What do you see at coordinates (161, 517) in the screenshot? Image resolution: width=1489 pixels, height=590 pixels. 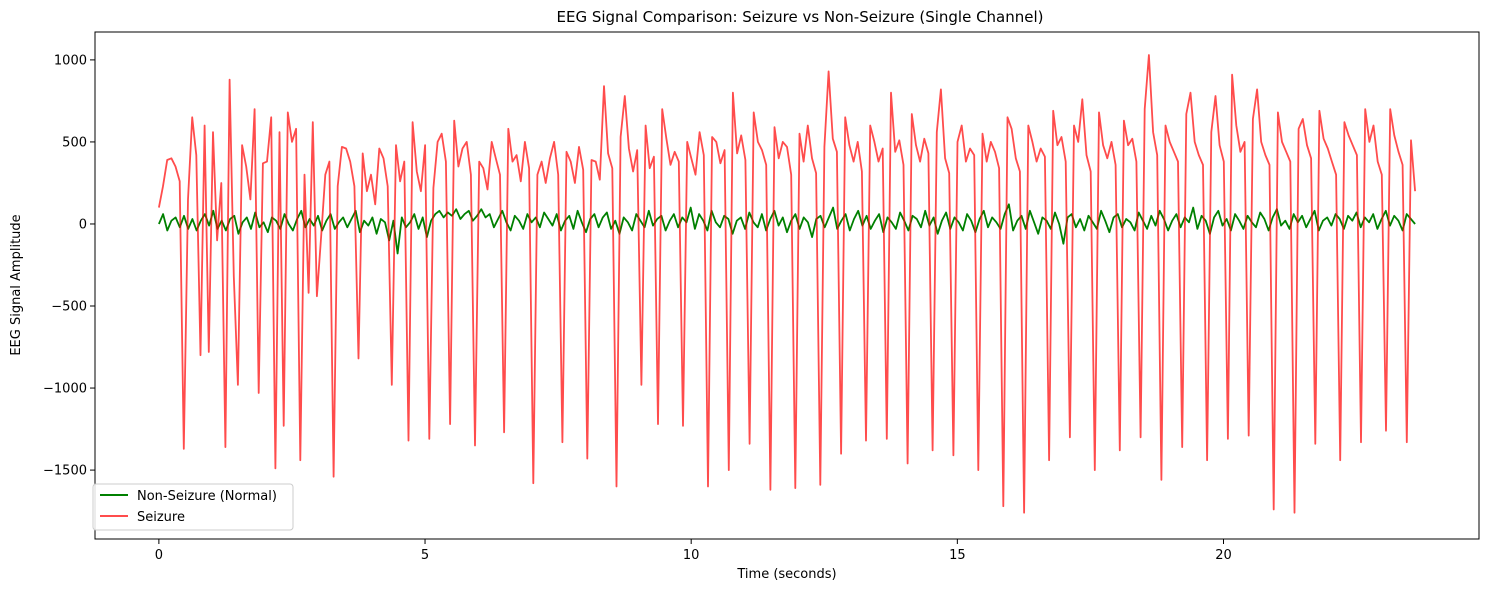 I see `legend-label-seizure: Seizure` at bounding box center [161, 517].